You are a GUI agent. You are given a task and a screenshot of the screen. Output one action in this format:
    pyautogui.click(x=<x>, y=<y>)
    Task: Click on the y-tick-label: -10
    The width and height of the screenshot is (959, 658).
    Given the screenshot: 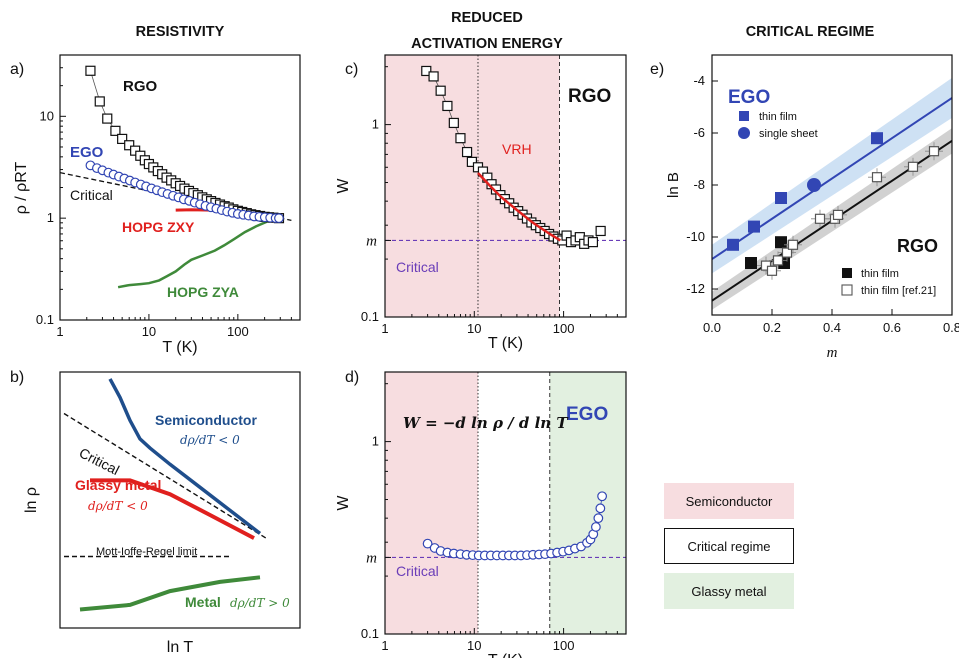 What is the action you would take?
    pyautogui.click(x=695, y=236)
    